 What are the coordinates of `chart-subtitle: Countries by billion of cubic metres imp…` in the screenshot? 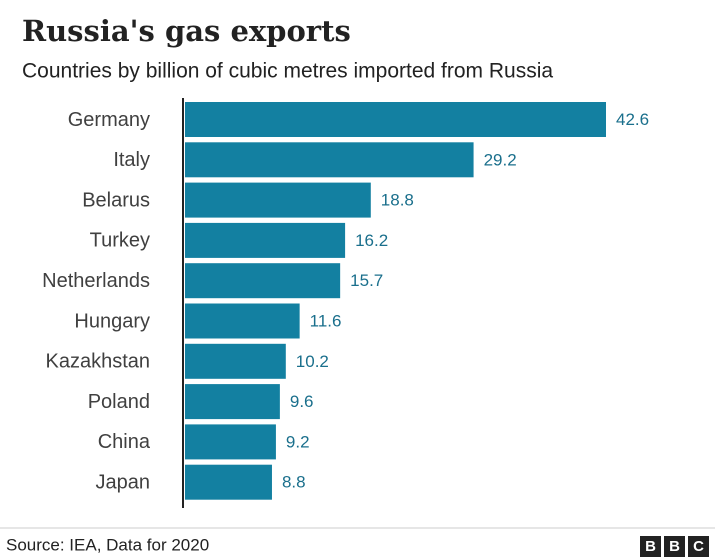 It's located at (287, 71).